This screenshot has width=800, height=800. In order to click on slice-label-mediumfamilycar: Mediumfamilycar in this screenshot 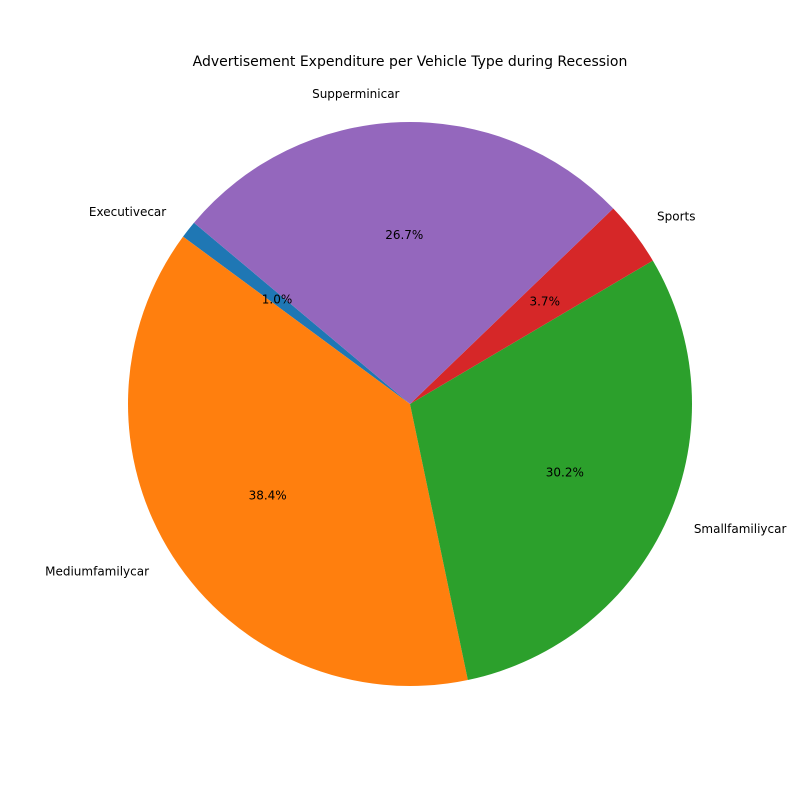, I will do `click(97, 572)`.